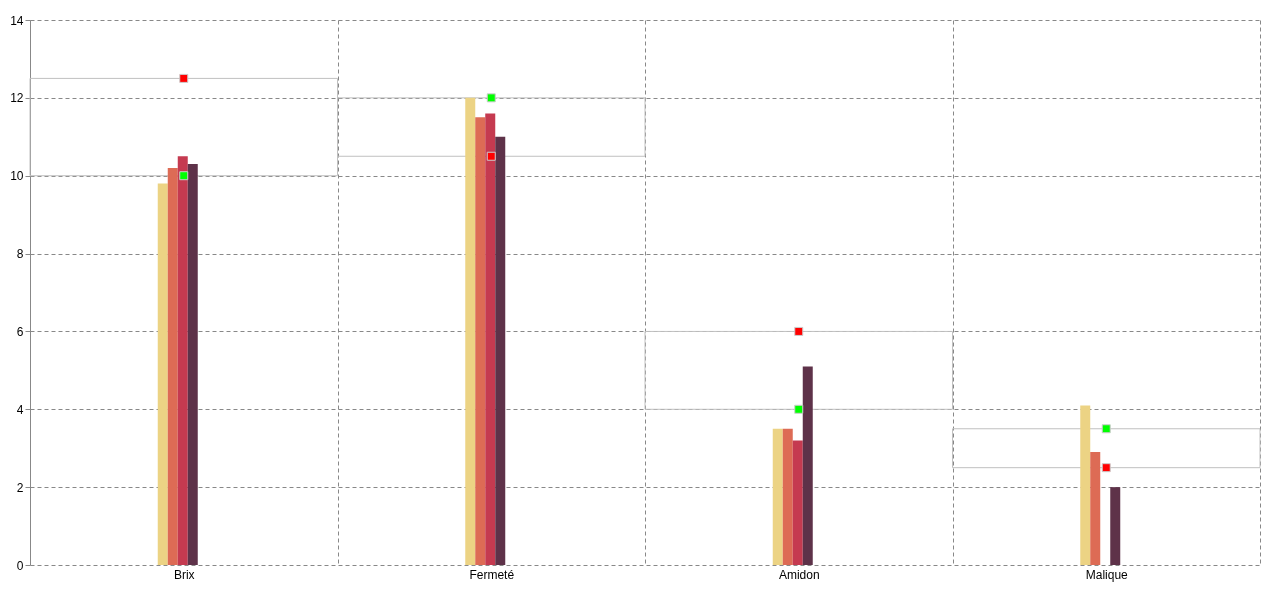  Describe the element at coordinates (799, 574) in the screenshot. I see `x-tick-label: Amidon` at that location.